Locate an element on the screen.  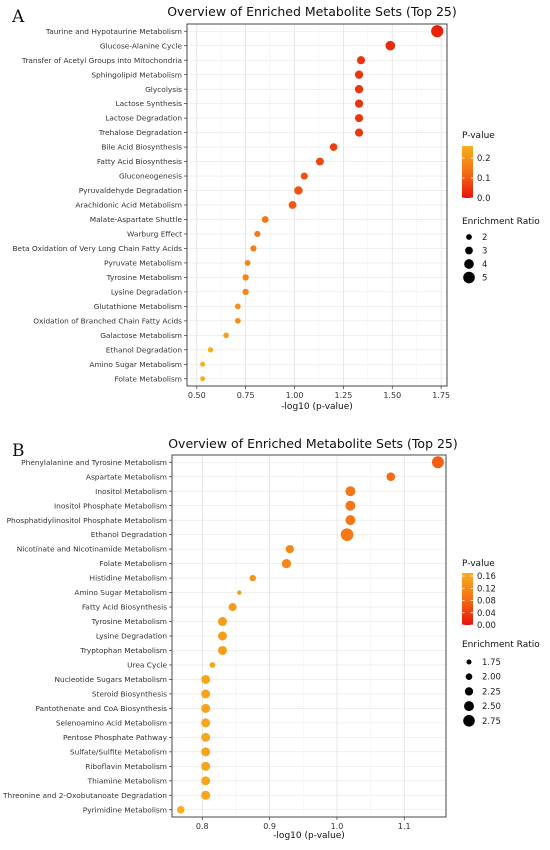
y-tick-label: Inositol Phosphate Metabolism is located at coordinates (110, 505).